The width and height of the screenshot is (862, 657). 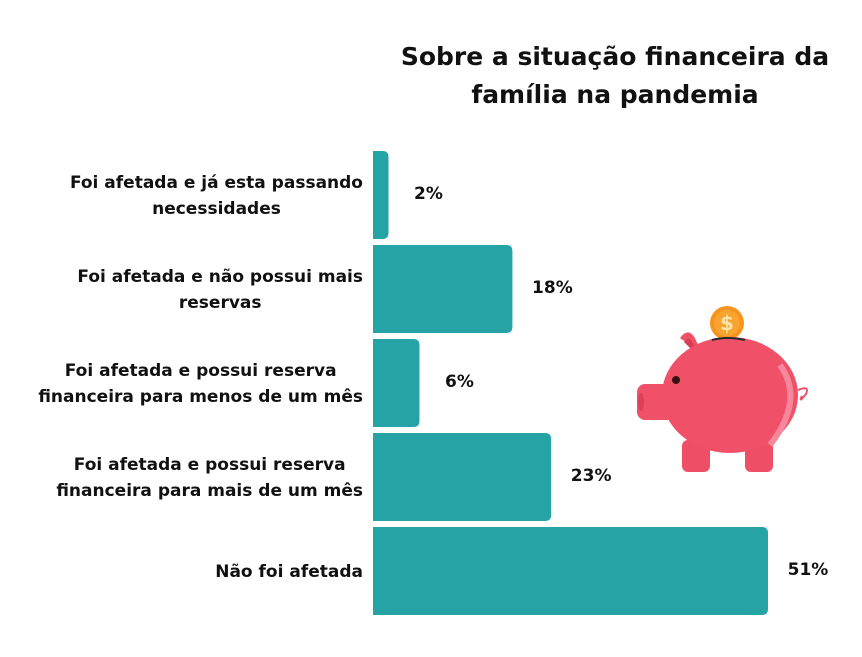 What do you see at coordinates (808, 570) in the screenshot?
I see `value-label: 51%` at bounding box center [808, 570].